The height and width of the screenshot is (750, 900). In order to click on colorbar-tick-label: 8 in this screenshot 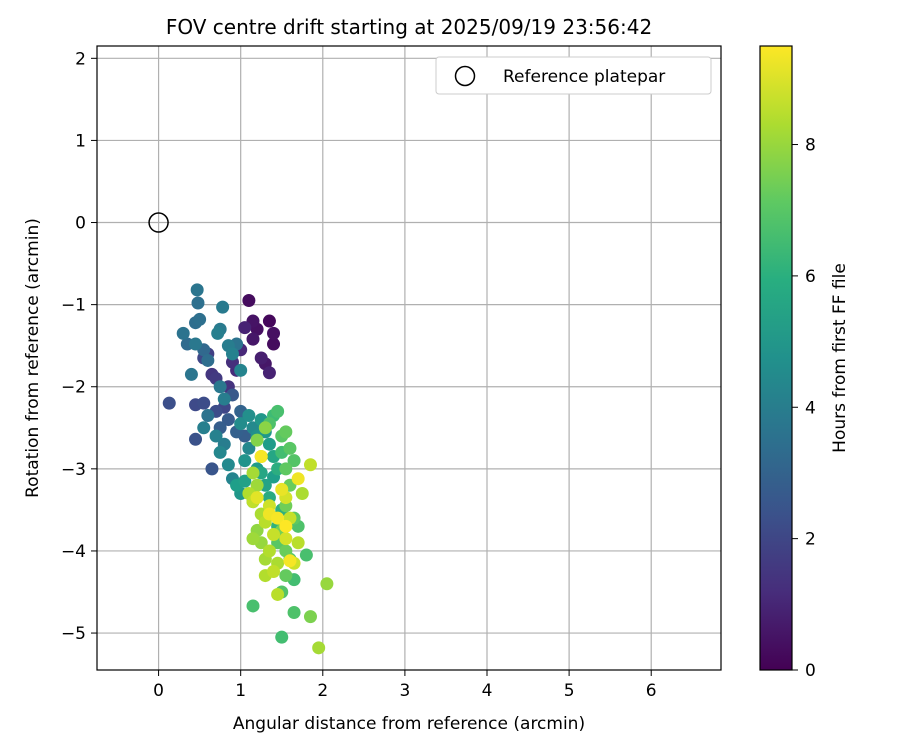, I will do `click(810, 146)`.